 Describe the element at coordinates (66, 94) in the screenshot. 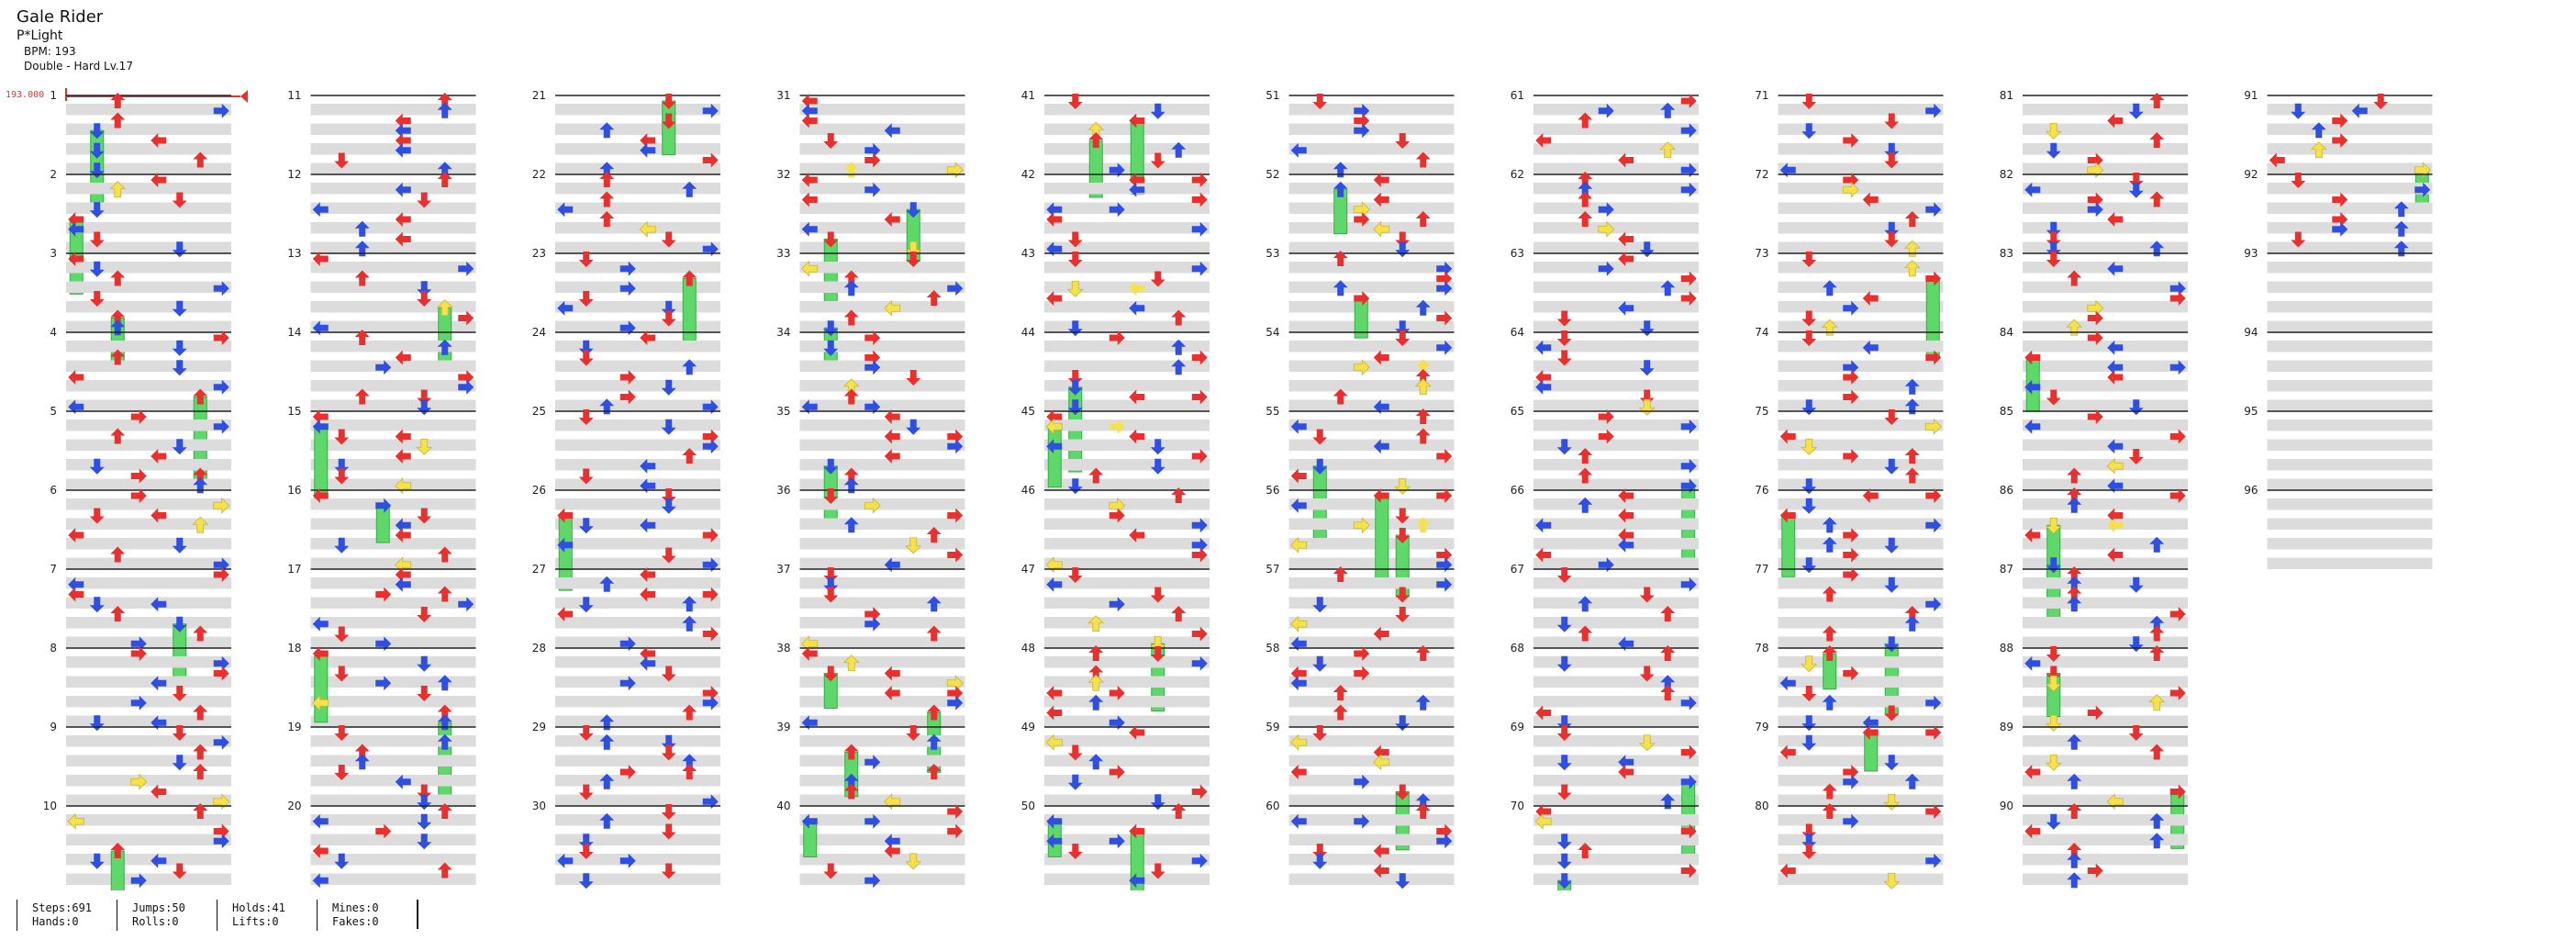

I see `bpm-marker-start` at that location.